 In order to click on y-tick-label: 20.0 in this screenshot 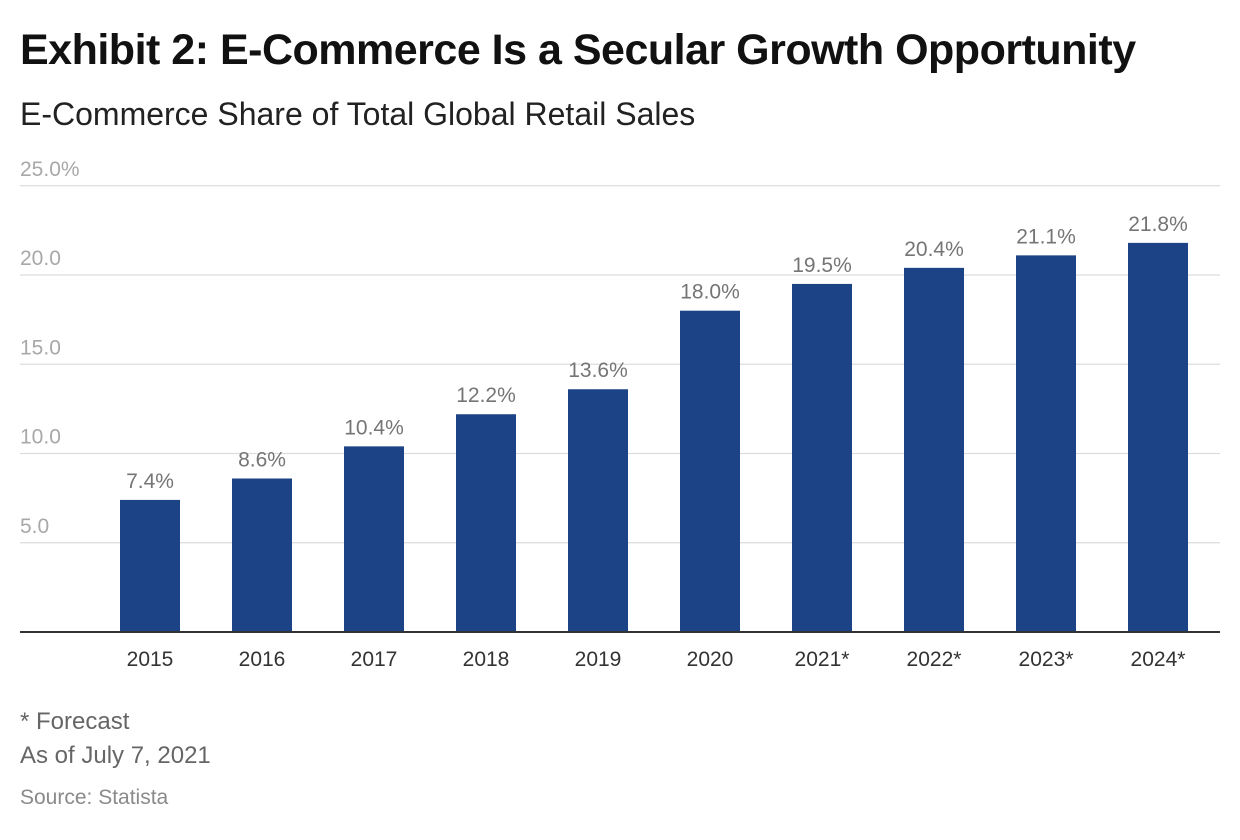, I will do `click(40, 258)`.